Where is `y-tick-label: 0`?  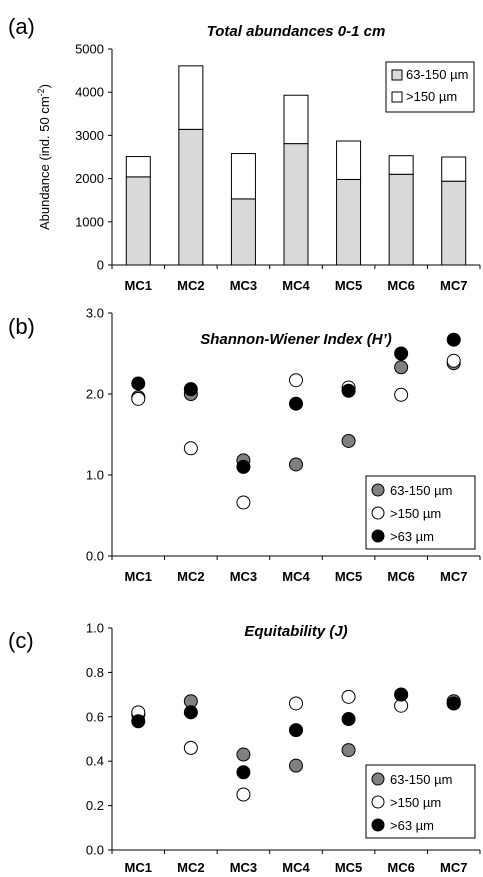
y-tick-label: 0 is located at coordinates (100, 265).